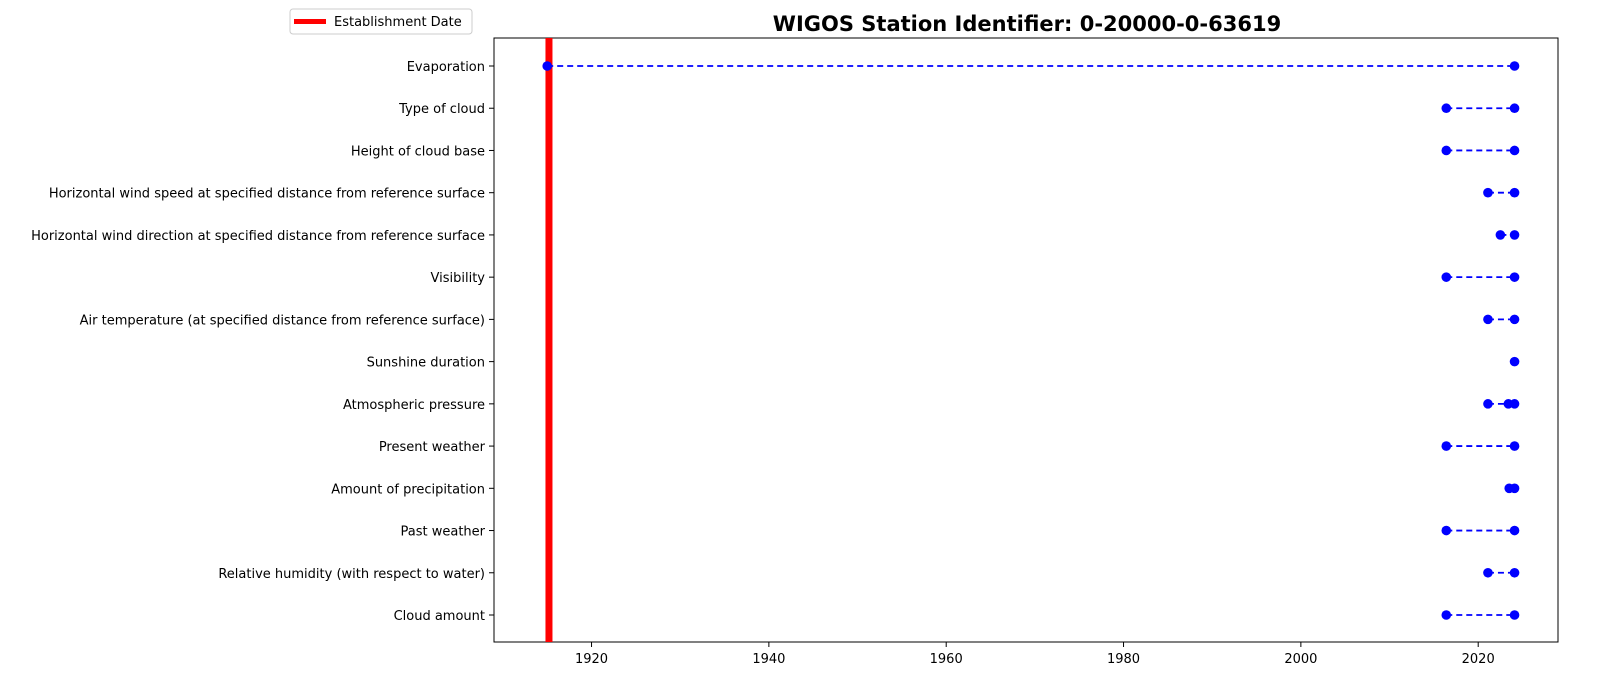 This screenshot has width=1600, height=689. I want to click on y-tick-label: Cloud amount, so click(439, 616).